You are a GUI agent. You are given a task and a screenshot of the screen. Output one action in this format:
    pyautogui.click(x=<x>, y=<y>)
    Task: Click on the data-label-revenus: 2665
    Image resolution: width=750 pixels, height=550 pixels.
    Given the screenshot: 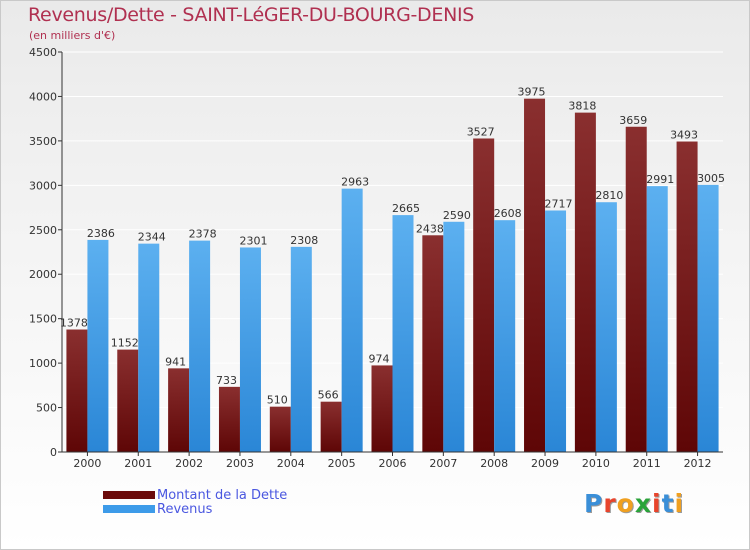 What is the action you would take?
    pyautogui.click(x=406, y=208)
    